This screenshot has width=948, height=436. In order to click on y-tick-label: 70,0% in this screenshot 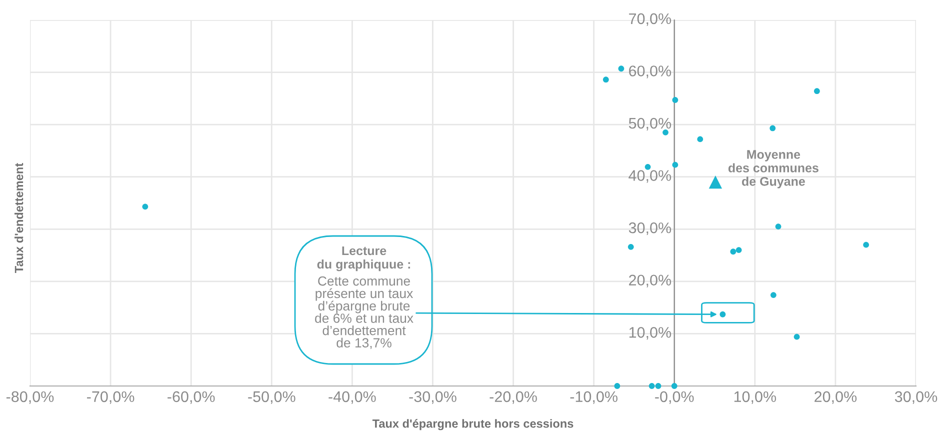, I will do `click(650, 19)`.